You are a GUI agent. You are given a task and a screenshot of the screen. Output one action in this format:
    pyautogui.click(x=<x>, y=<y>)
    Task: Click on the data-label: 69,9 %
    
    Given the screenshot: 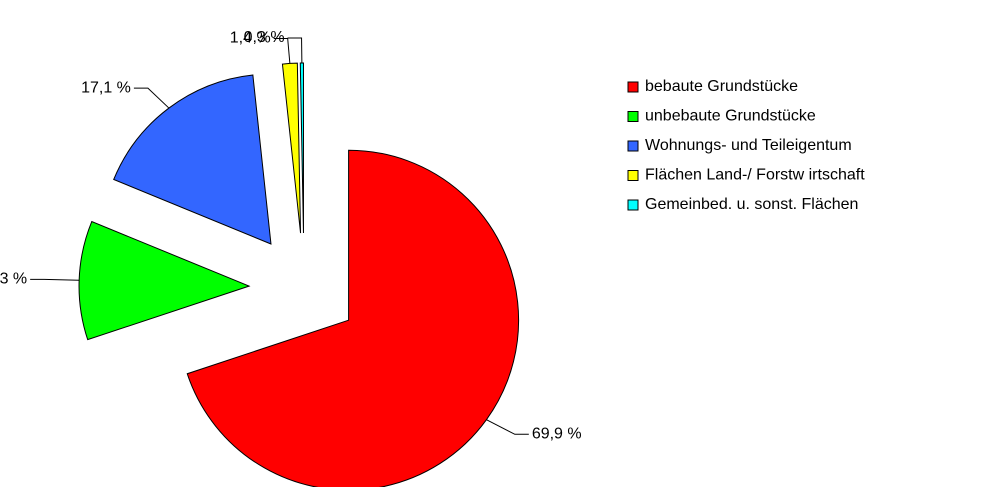 What is the action you would take?
    pyautogui.click(x=557, y=434)
    